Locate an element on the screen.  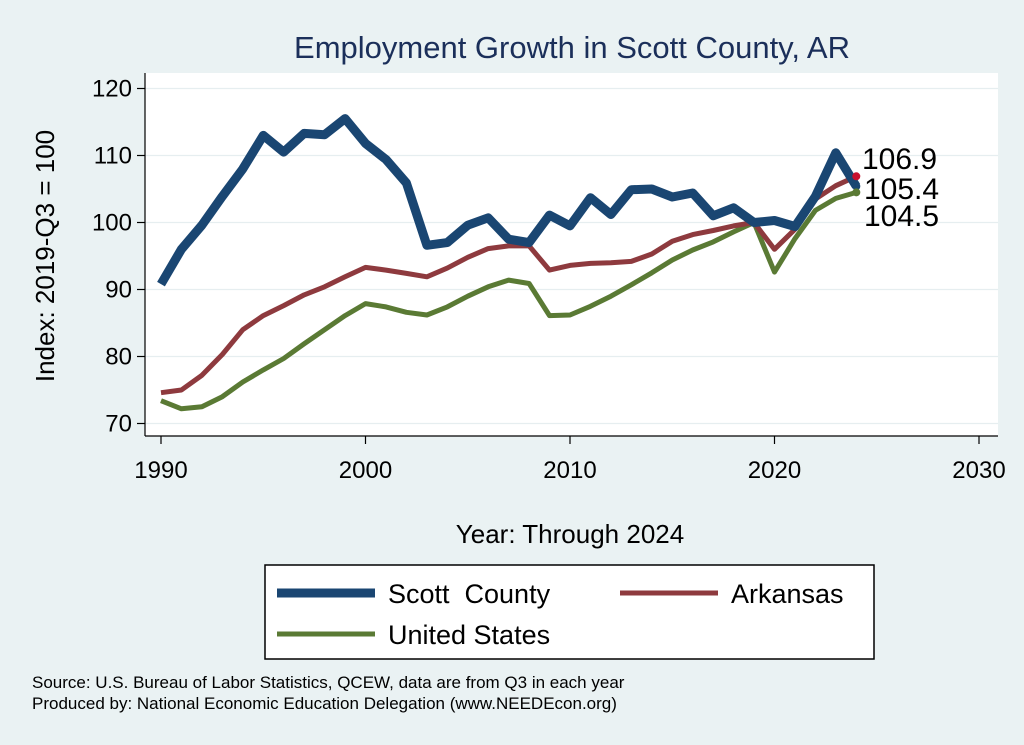
x-axis-title: Year: Through 2024 is located at coordinates (570, 534).